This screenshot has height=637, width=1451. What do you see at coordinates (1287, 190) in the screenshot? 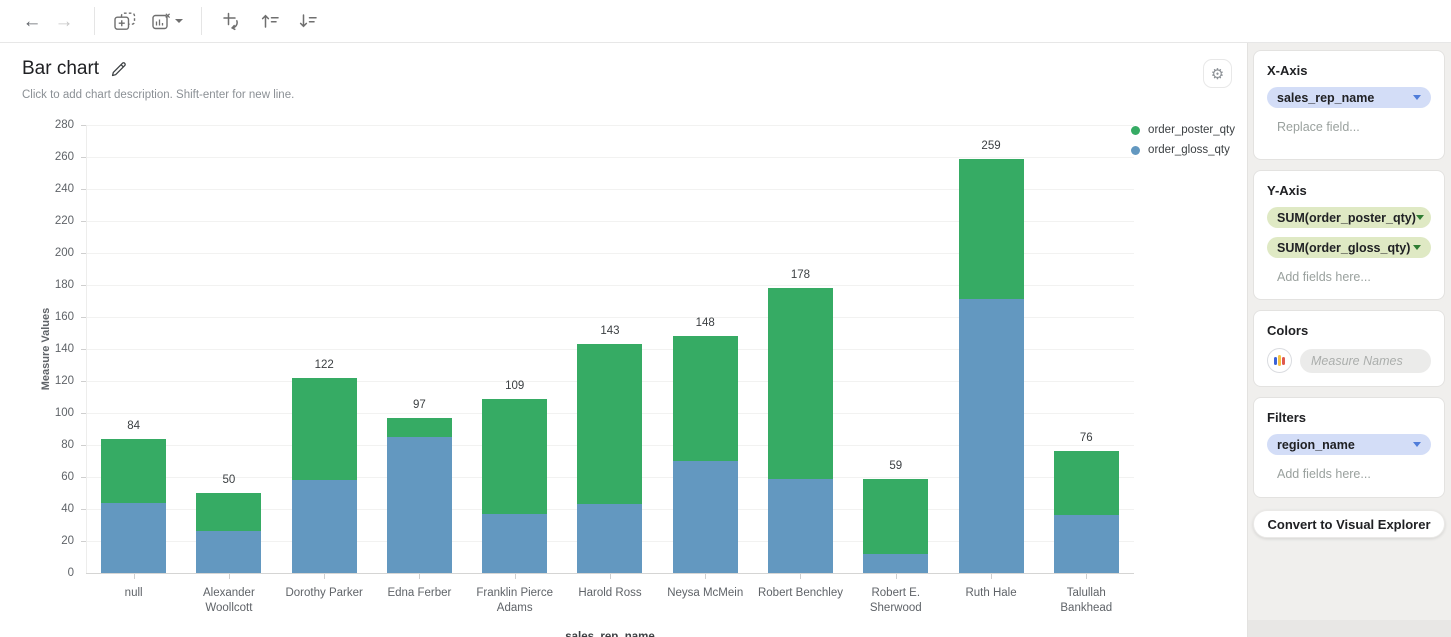
I see `y-axis-section-title: Y-Axis` at bounding box center [1287, 190].